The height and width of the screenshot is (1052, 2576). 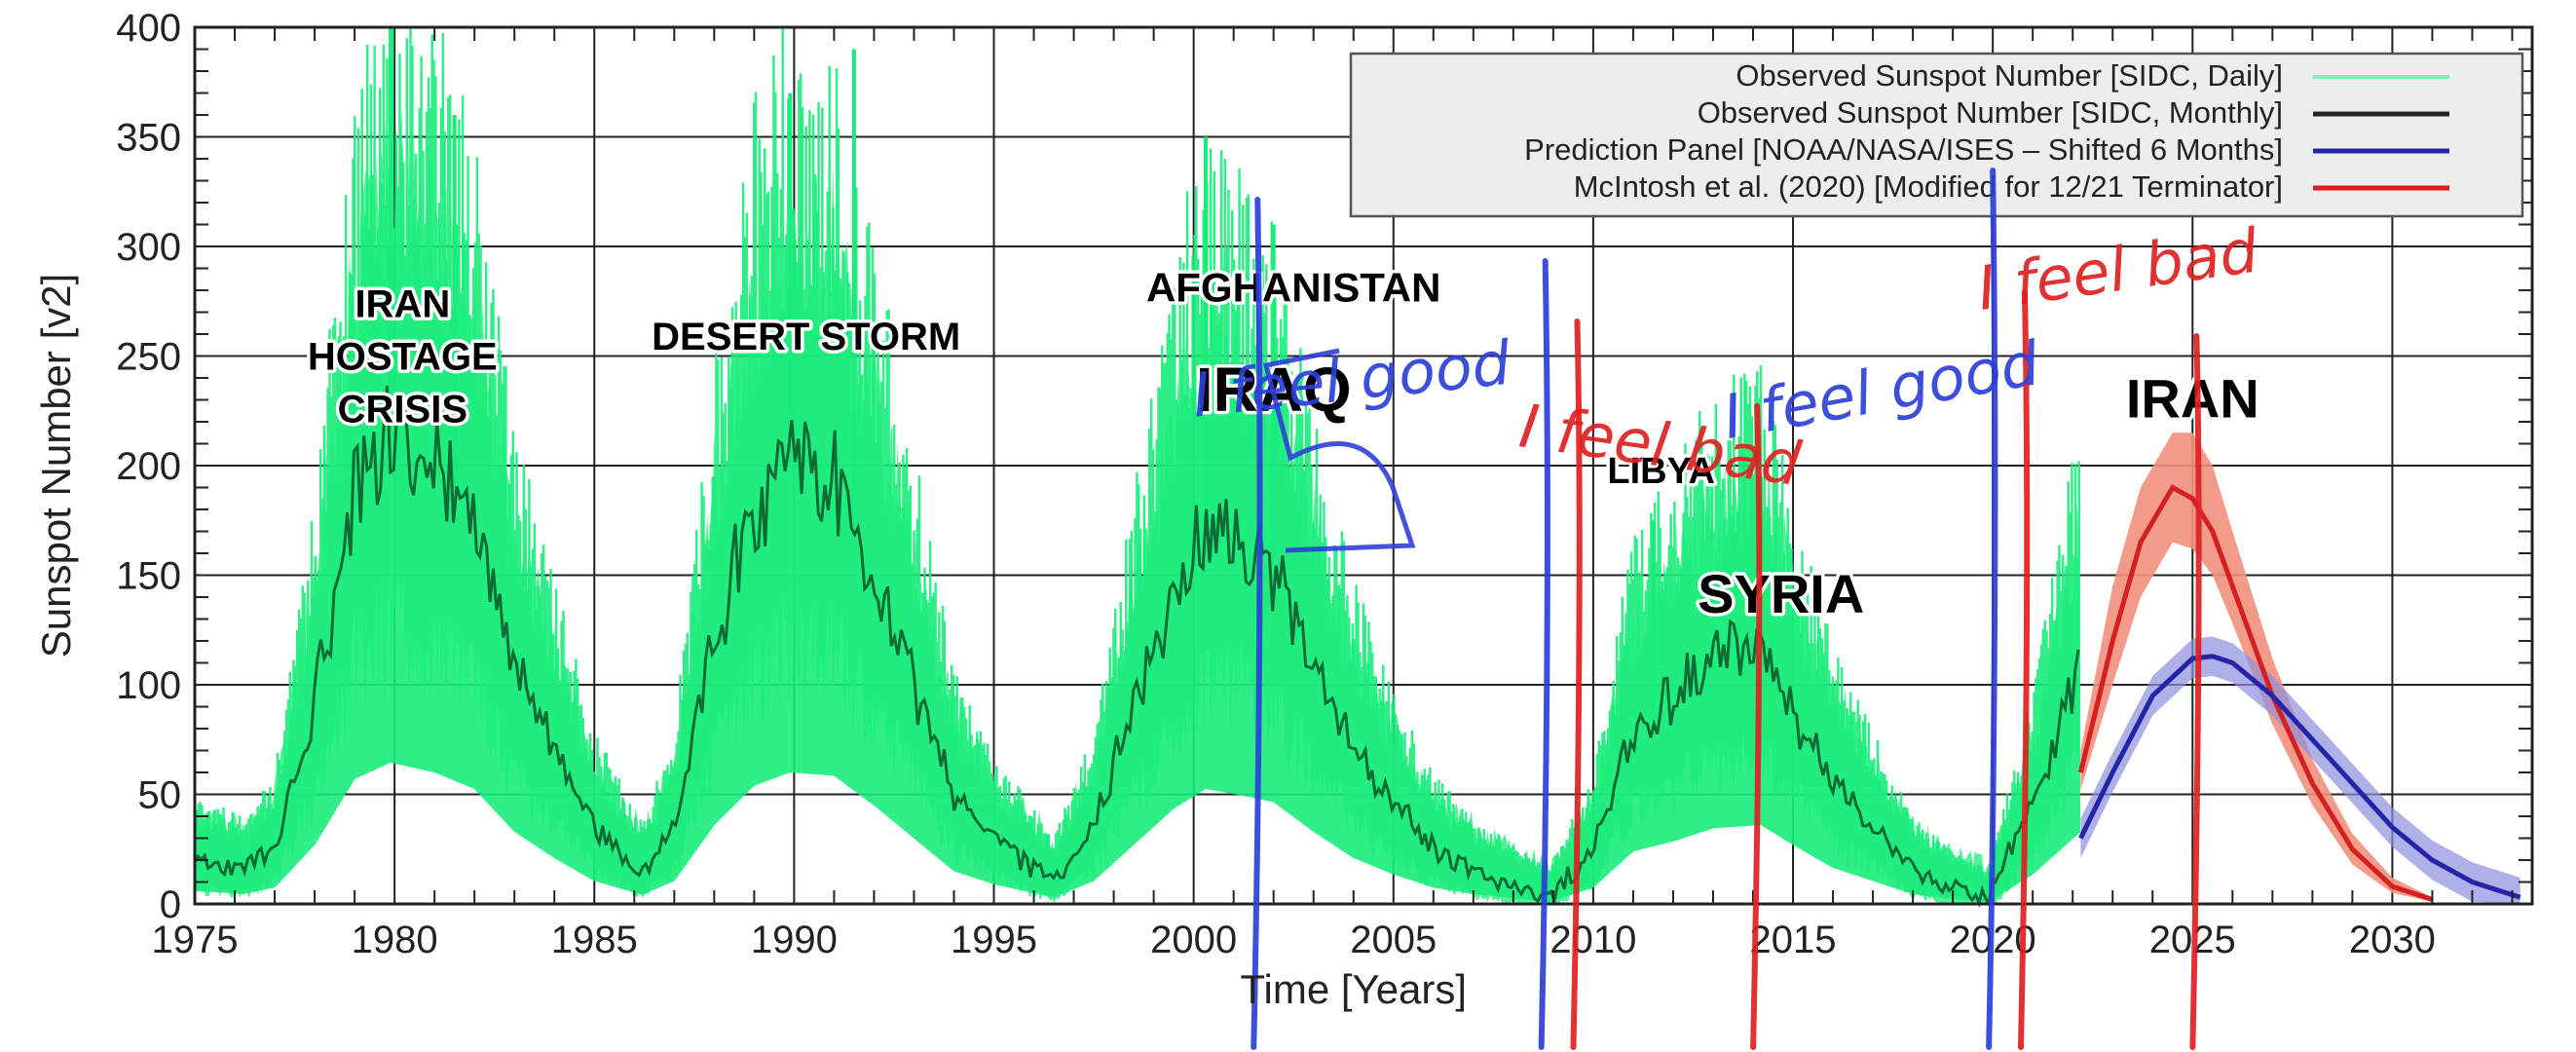 I want to click on y-tick-label: 350, so click(x=148, y=138).